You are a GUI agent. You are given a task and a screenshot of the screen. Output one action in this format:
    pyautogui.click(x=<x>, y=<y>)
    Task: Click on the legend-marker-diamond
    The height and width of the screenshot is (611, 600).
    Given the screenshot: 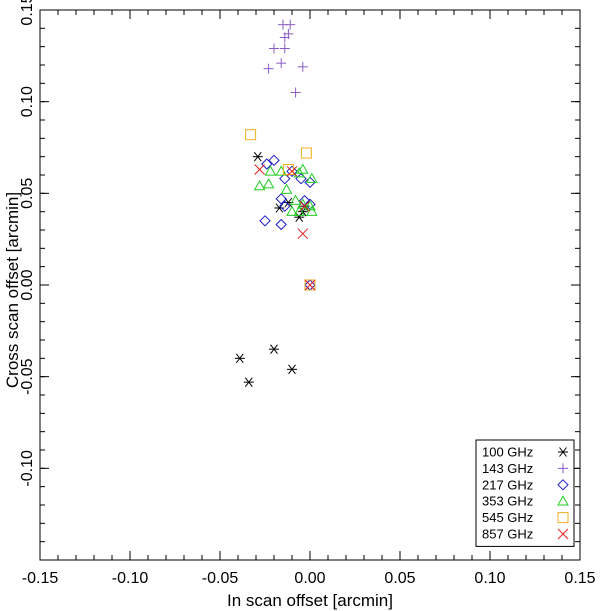 What is the action you would take?
    pyautogui.click(x=563, y=485)
    